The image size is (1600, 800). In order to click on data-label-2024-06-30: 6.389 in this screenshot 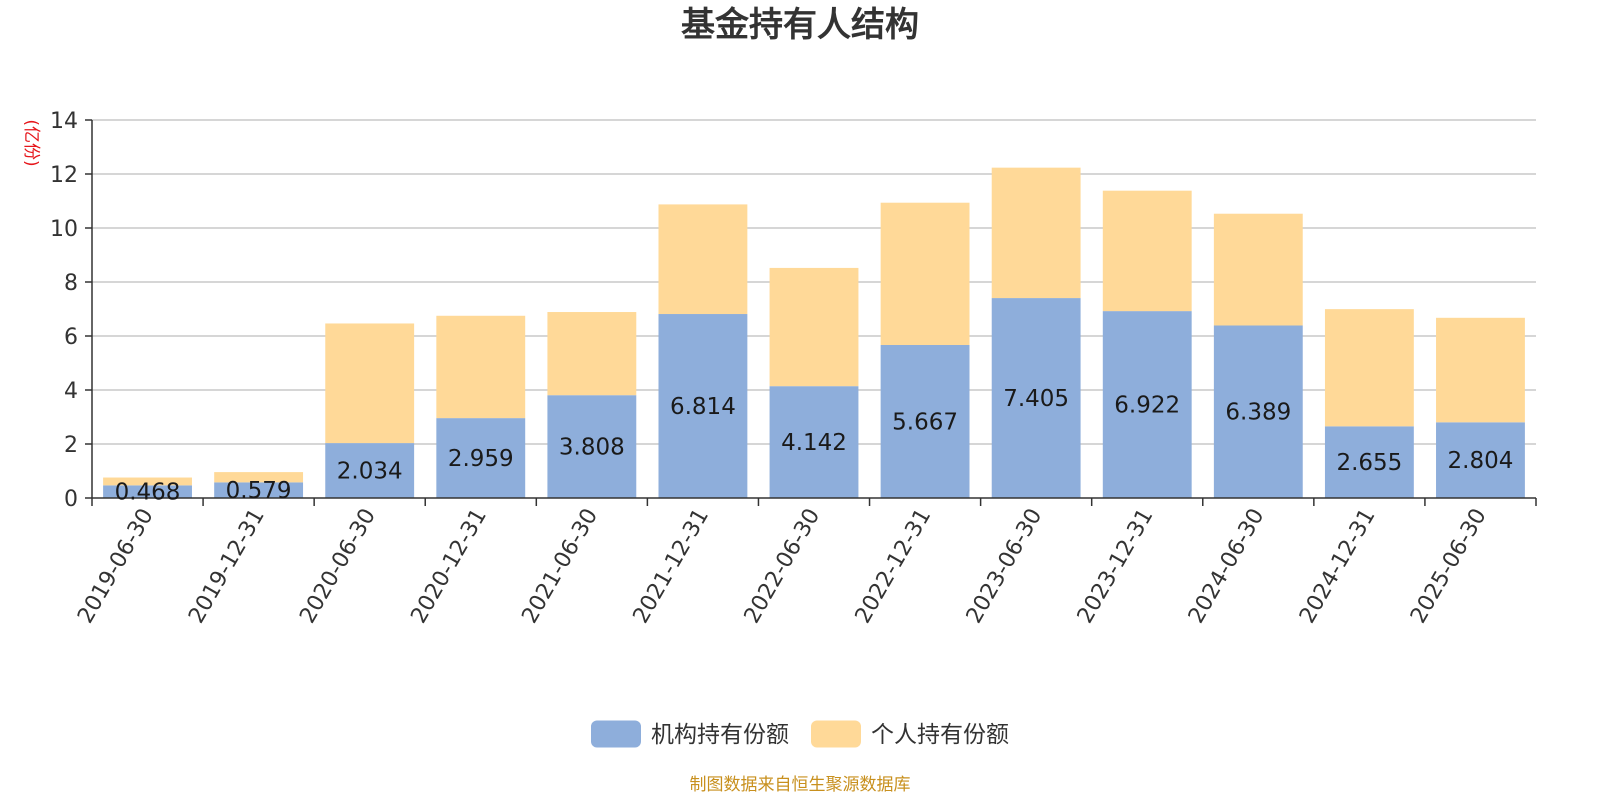, I will do `click(1258, 413)`.